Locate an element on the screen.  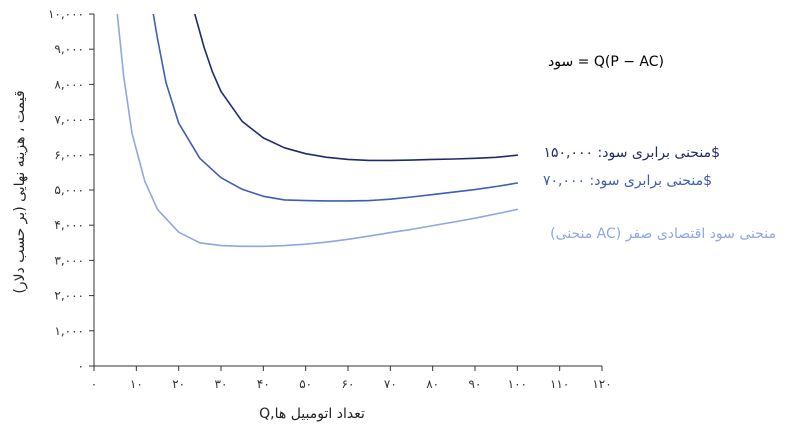
y-tick-label: ۳,۰۰۰ is located at coordinates (69, 260).